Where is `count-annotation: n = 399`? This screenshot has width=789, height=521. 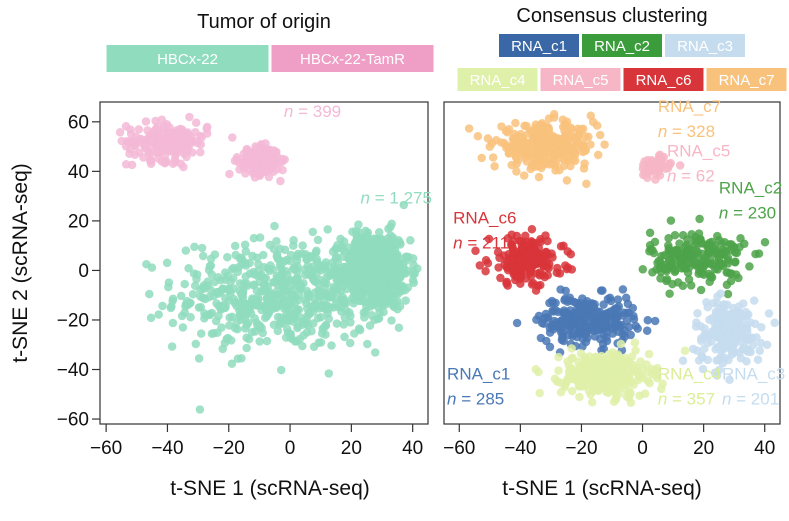
count-annotation: n = 399 is located at coordinates (312, 111).